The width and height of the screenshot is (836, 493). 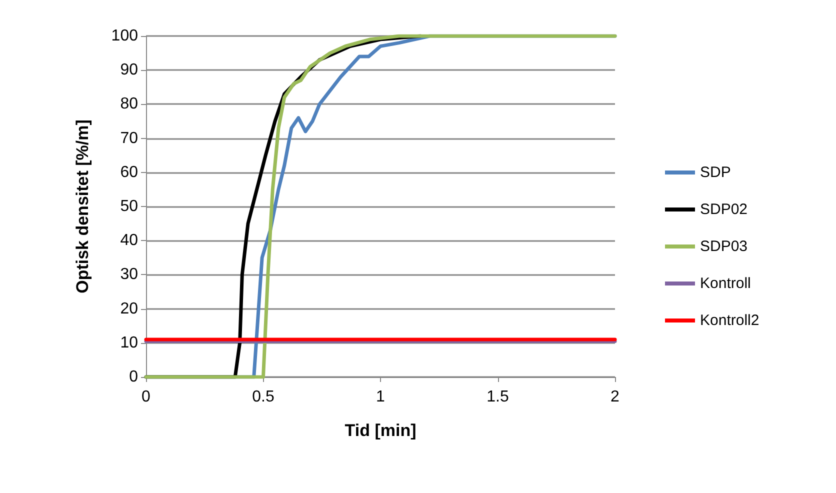 I want to click on x-tick-label: 1.5, so click(x=497, y=397).